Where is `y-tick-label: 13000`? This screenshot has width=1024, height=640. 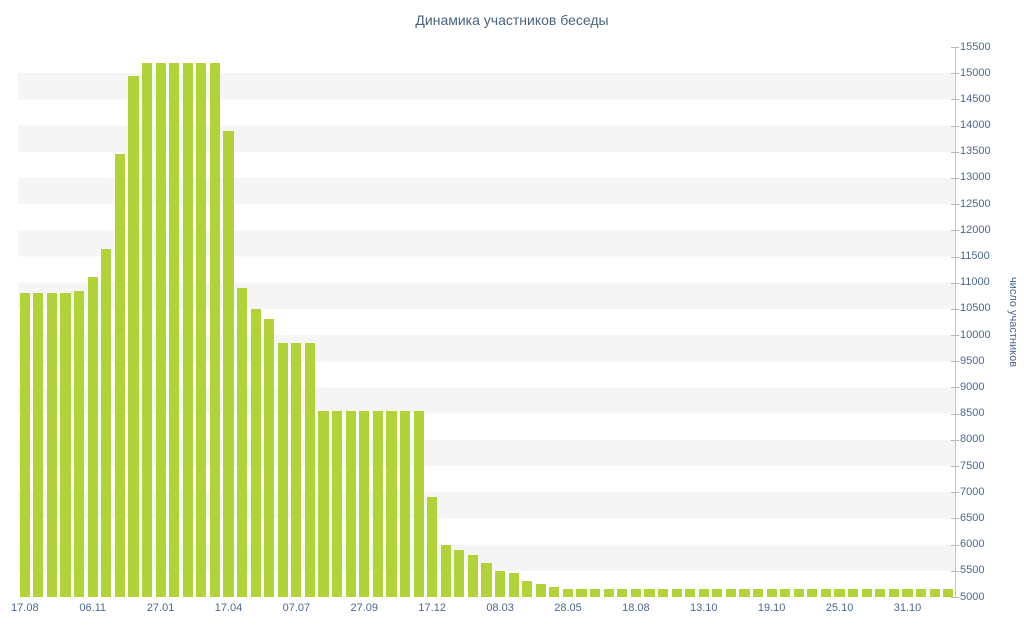 y-tick-label: 13000 is located at coordinates (975, 177).